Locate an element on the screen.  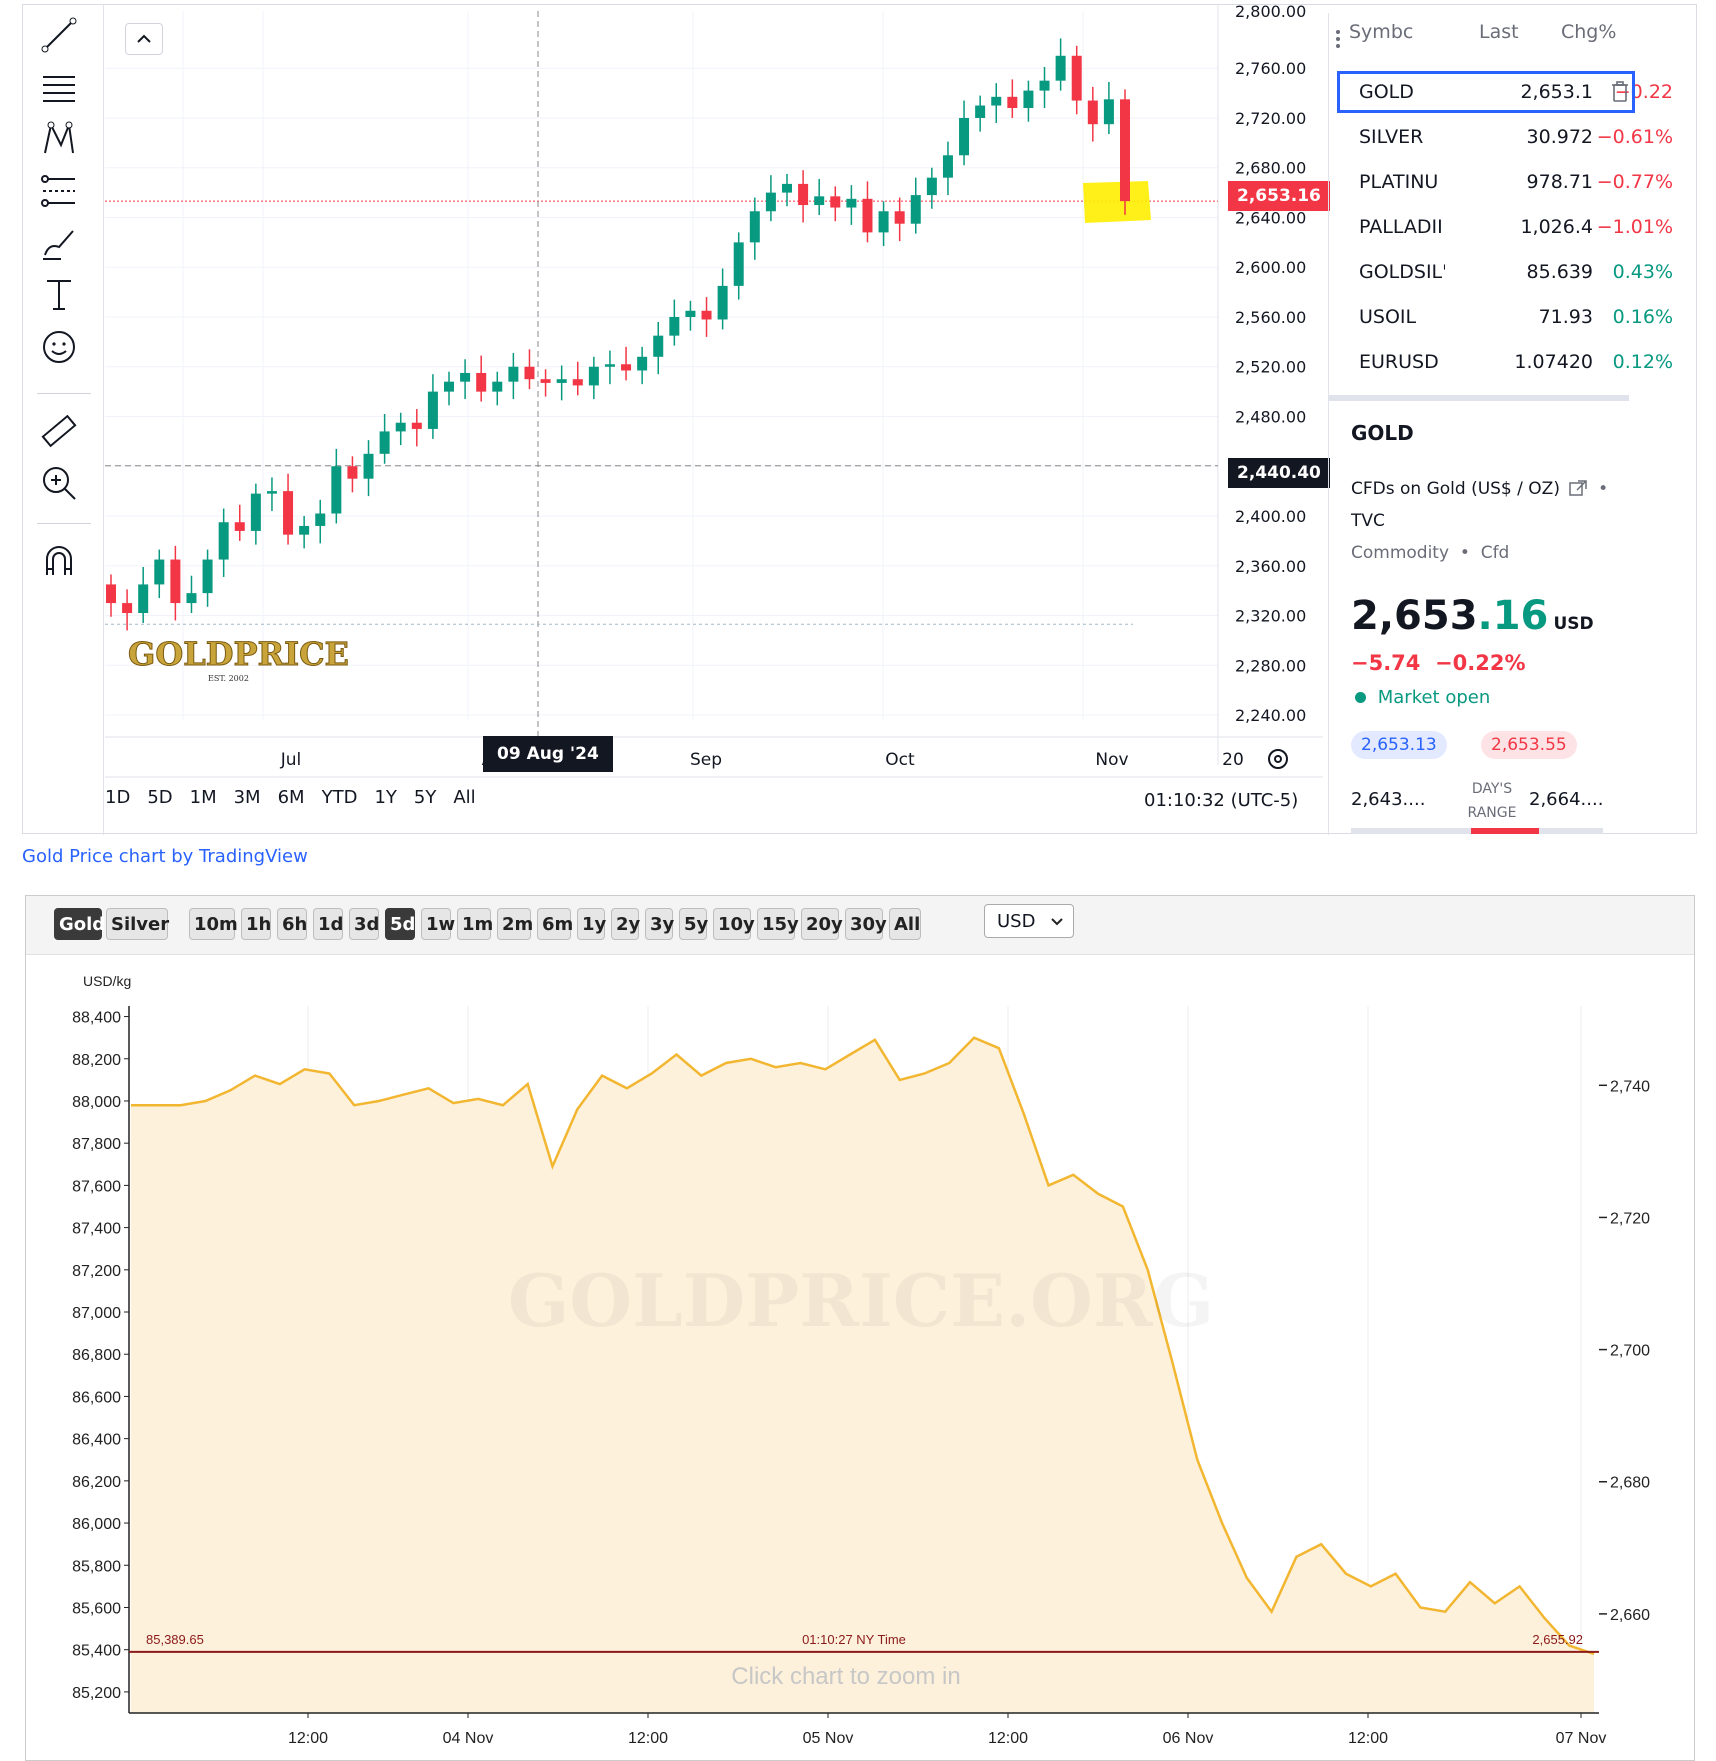
range-button-all: All is located at coordinates (905, 924).